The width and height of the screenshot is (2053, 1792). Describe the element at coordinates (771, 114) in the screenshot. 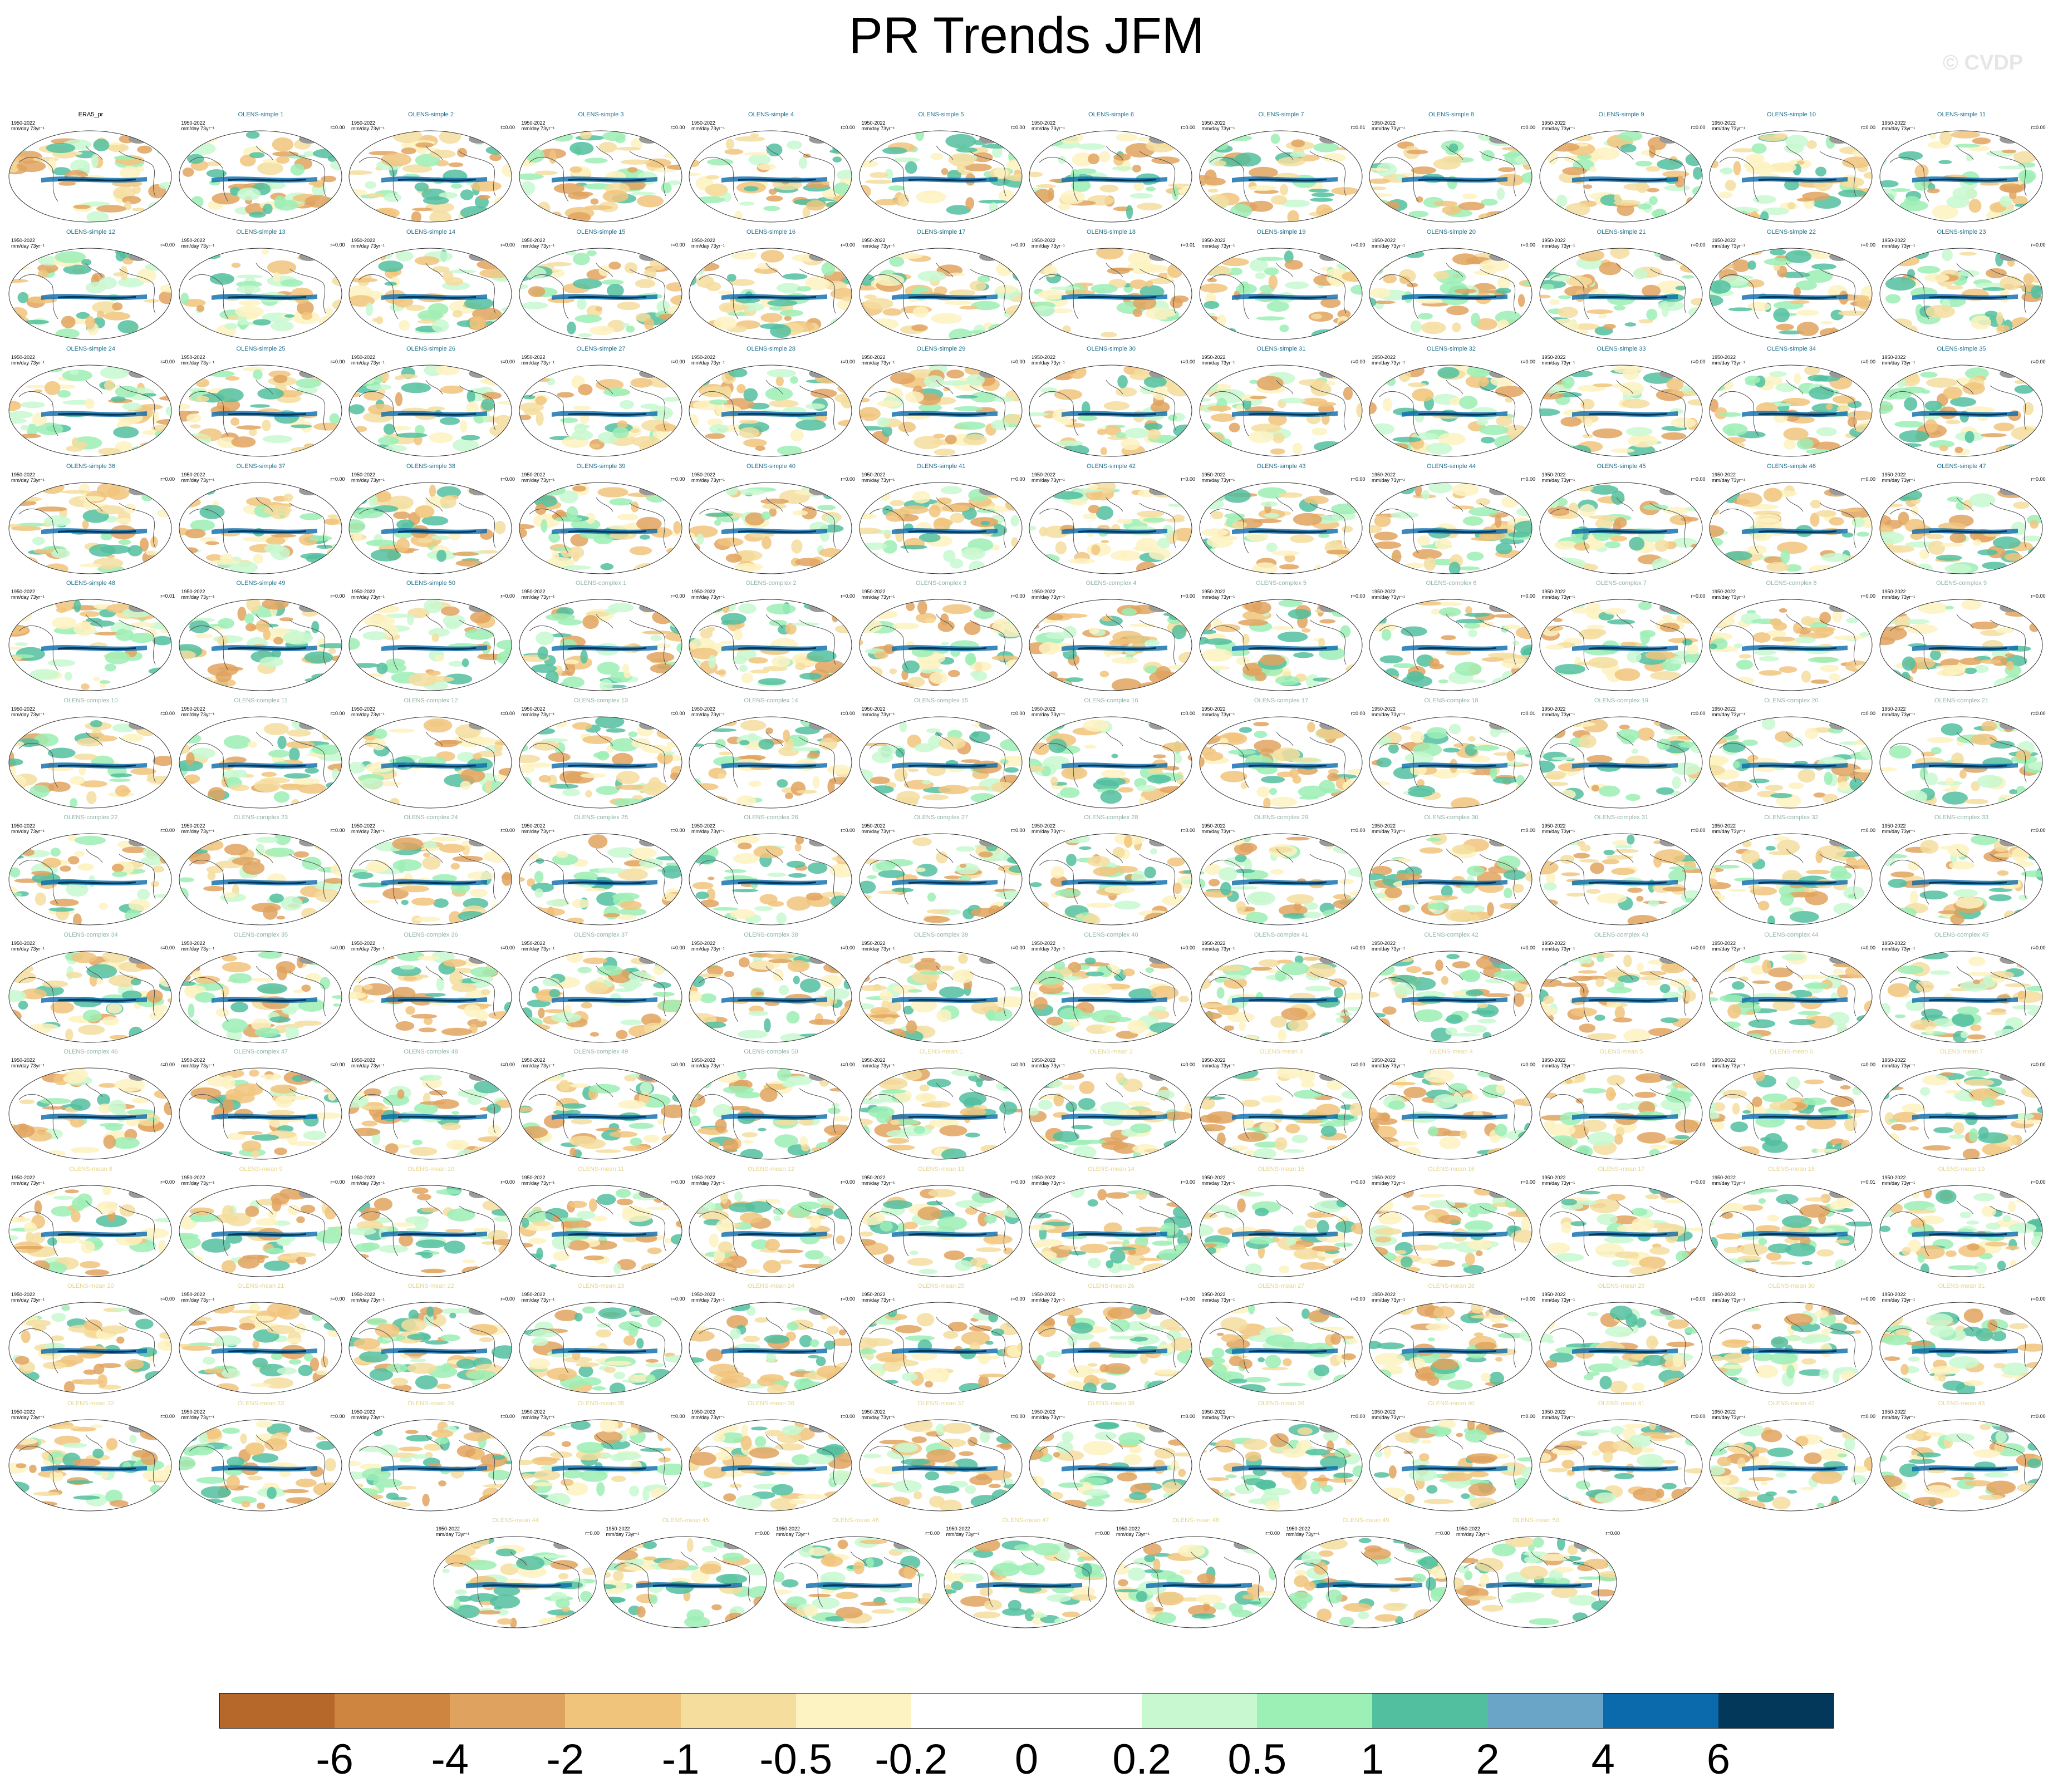

I see `panel-title: OLENS-simple 4` at that location.